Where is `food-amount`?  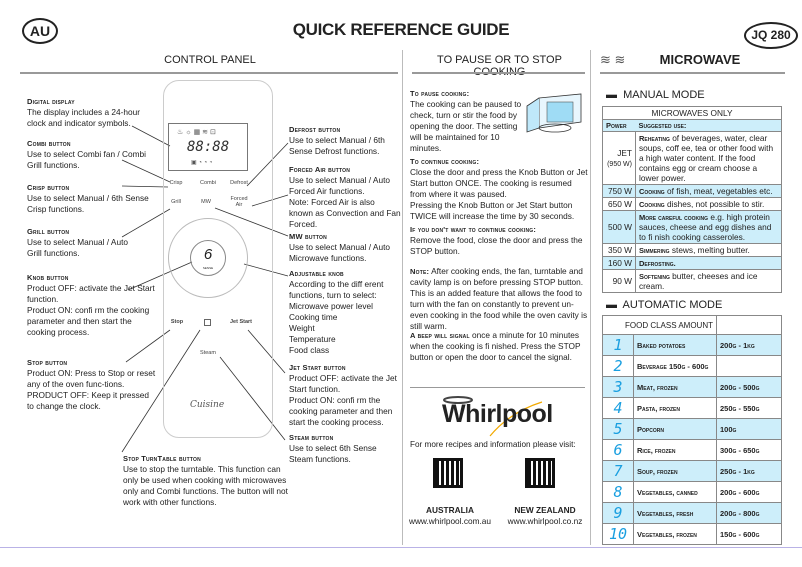
food-amount is located at coordinates (749, 366).